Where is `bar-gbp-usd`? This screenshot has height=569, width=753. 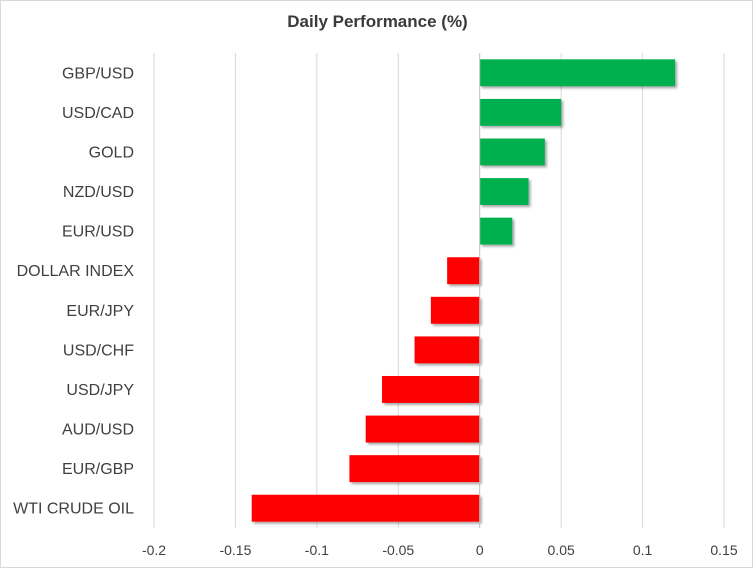
bar-gbp-usd is located at coordinates (577, 73).